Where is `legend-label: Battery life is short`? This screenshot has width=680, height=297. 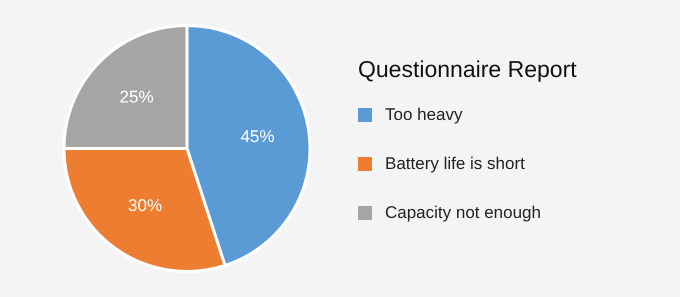
legend-label: Battery life is short is located at coordinates (455, 164).